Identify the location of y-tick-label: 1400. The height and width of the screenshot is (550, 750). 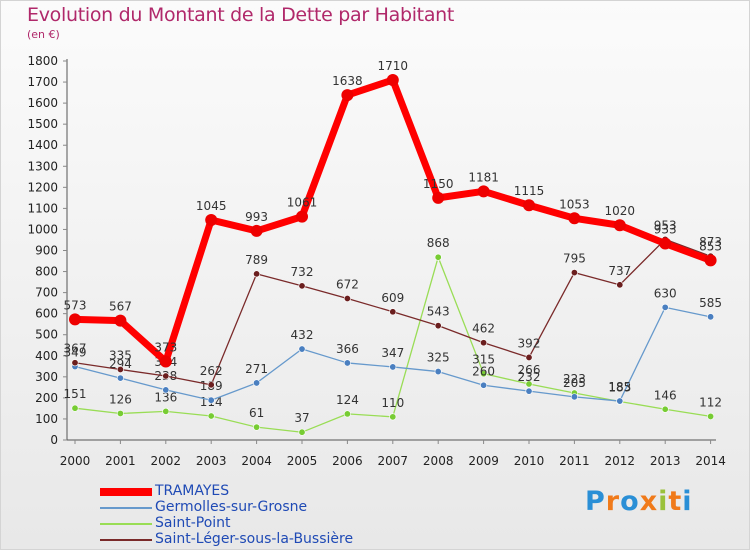
(42, 145).